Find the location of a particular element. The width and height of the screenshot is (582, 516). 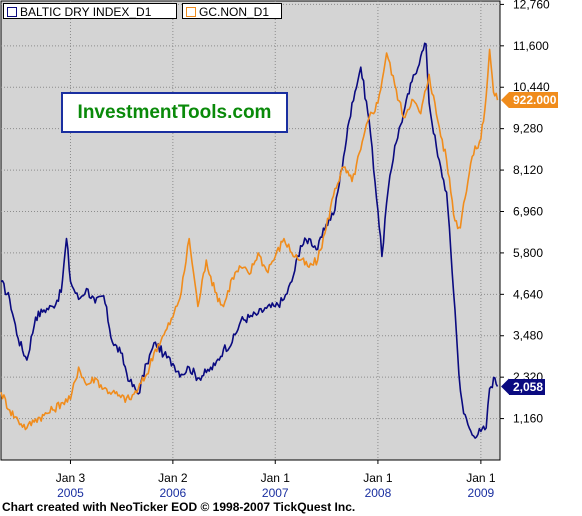

y-tick-label: 5,800 is located at coordinates (528, 253).